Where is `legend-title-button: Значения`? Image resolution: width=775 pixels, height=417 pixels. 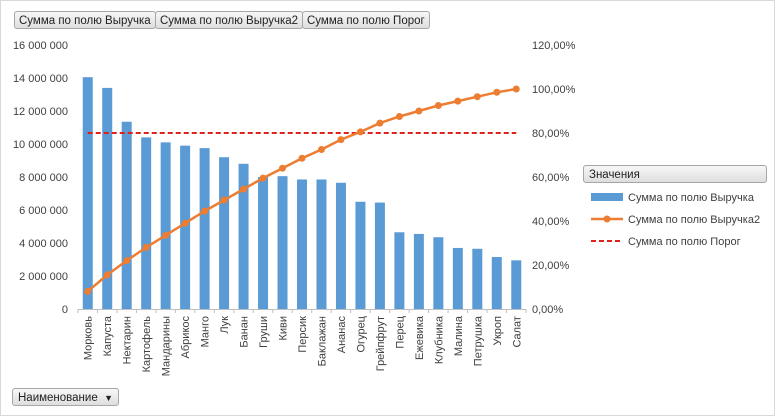
legend-title-button: Значения is located at coordinates (675, 174).